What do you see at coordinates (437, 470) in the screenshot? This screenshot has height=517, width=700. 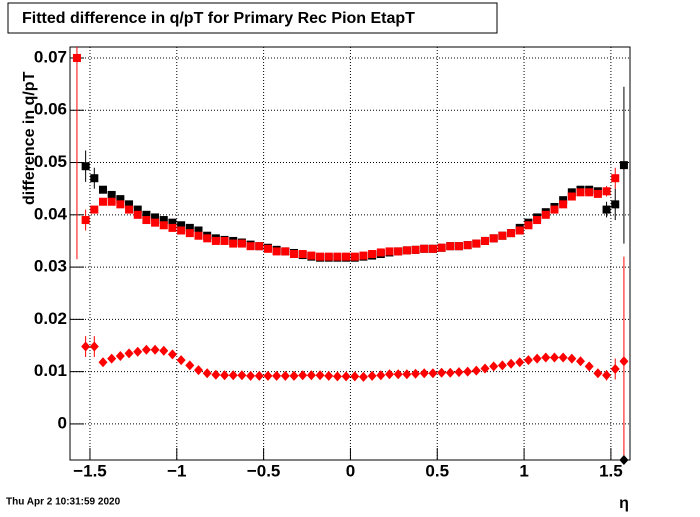 I see `x-tick-label: 0.5` at bounding box center [437, 470].